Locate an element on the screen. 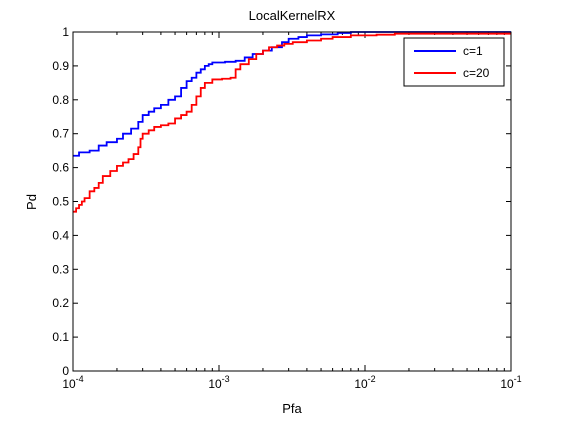 Image resolution: width=563 pixels, height=426 pixels. y-tick-label: 0.3 is located at coordinates (60, 269).